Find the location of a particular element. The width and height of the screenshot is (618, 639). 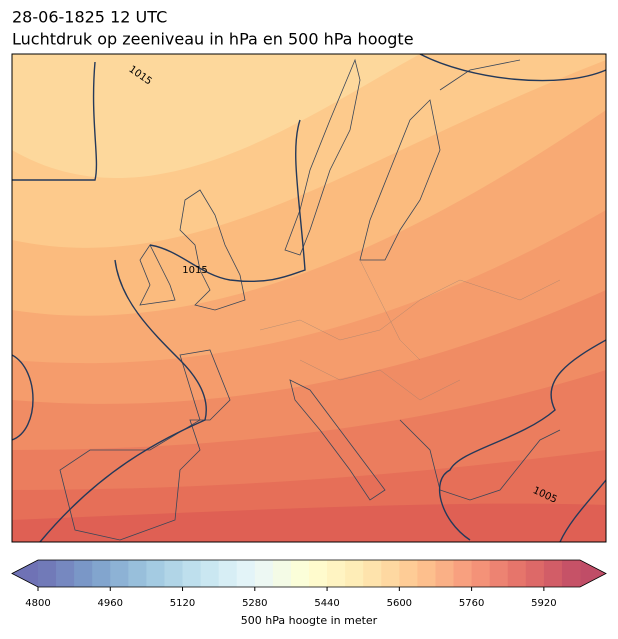

colorbar: 4800 4960 5120 5280 5440 5600 5760 5920 is located at coordinates (309, 584).